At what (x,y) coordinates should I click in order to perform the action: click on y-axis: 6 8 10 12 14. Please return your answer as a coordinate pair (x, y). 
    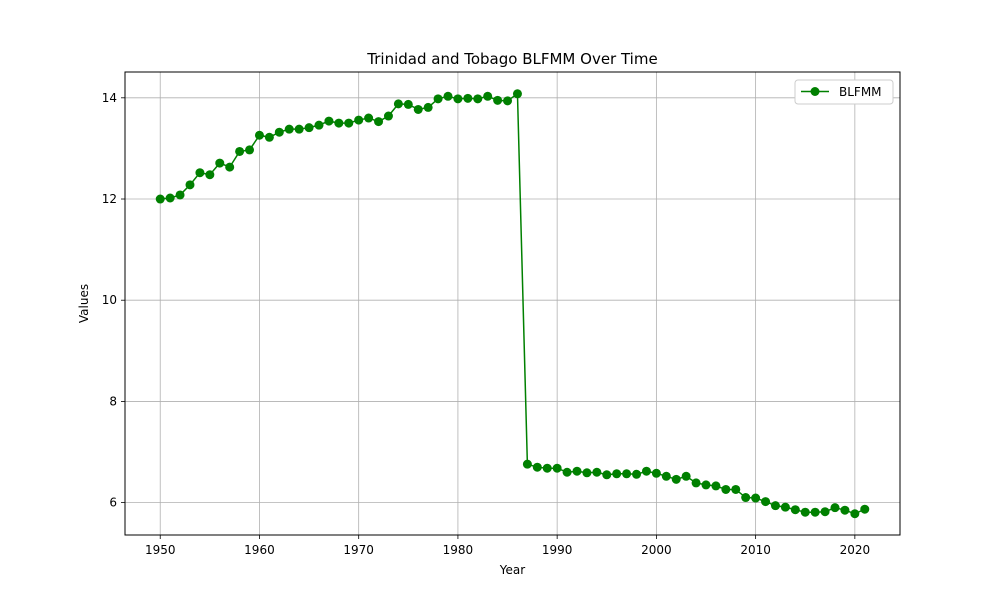
    Looking at the image, I should click on (113, 300).